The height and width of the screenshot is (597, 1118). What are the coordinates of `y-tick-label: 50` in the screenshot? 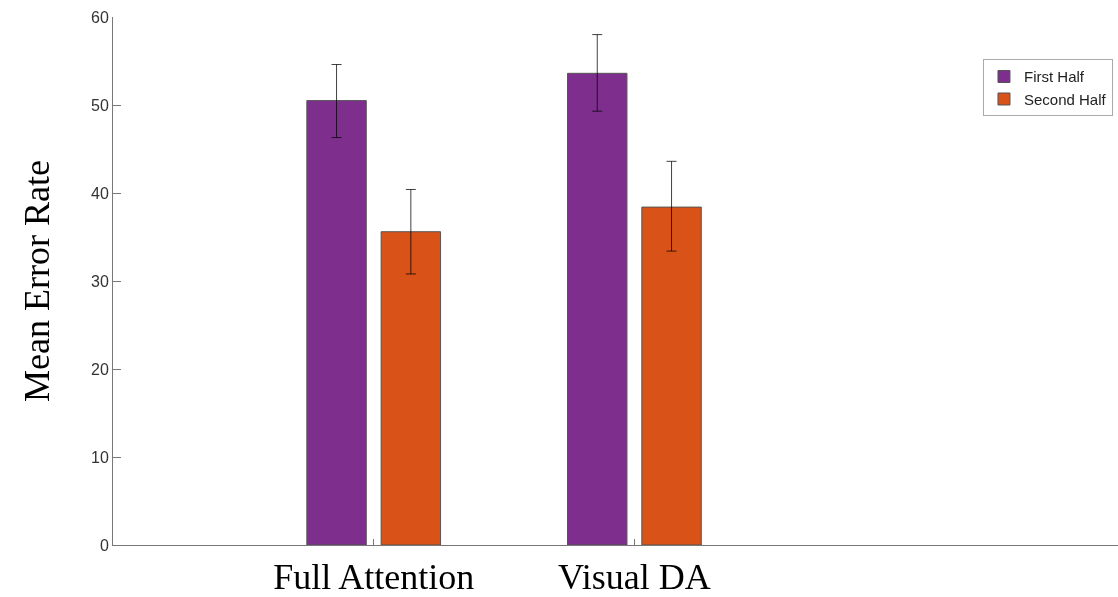 It's located at (100, 105).